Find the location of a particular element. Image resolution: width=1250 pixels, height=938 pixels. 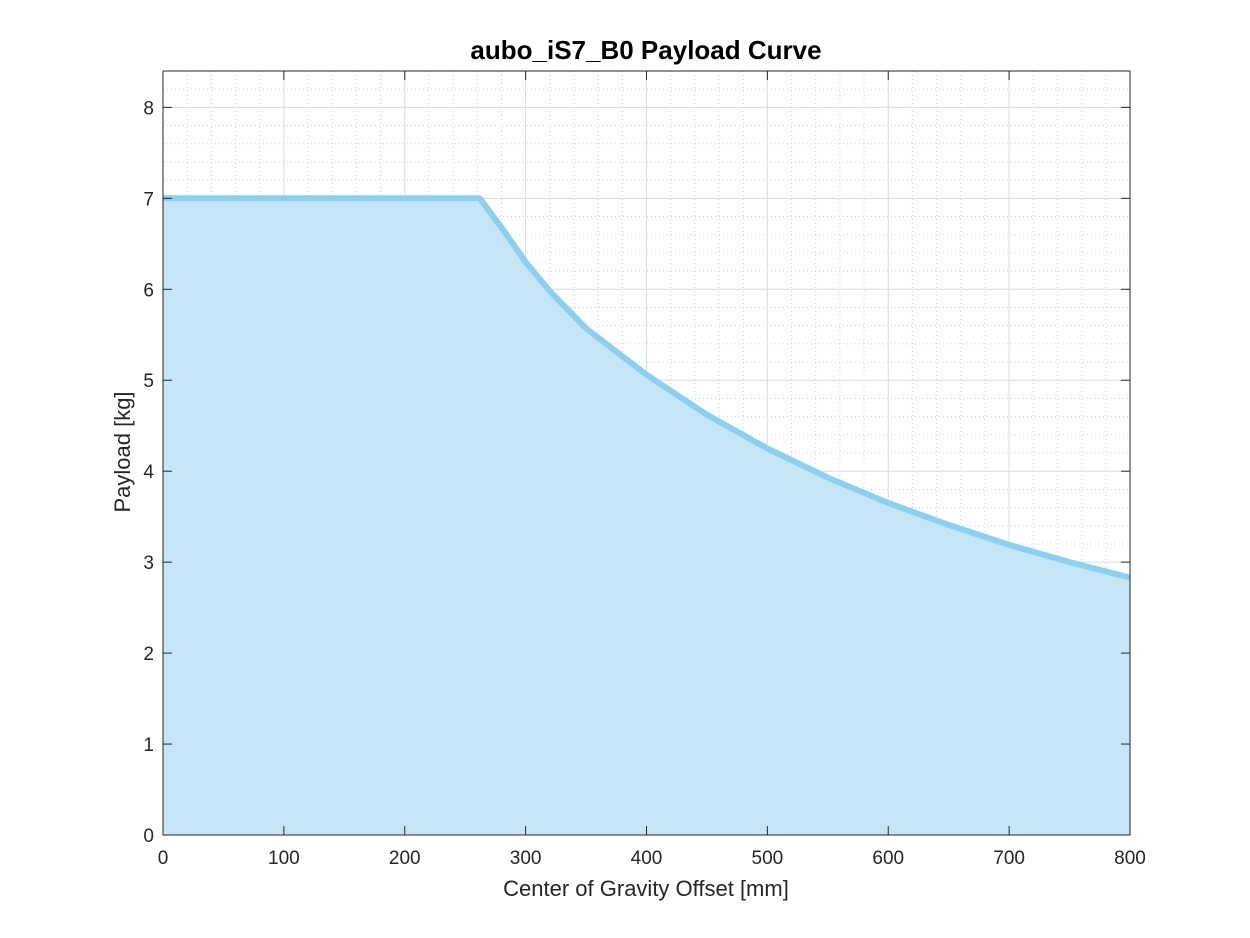

x-axis-label: Center of Gravity Offset [mm] is located at coordinates (646, 888).